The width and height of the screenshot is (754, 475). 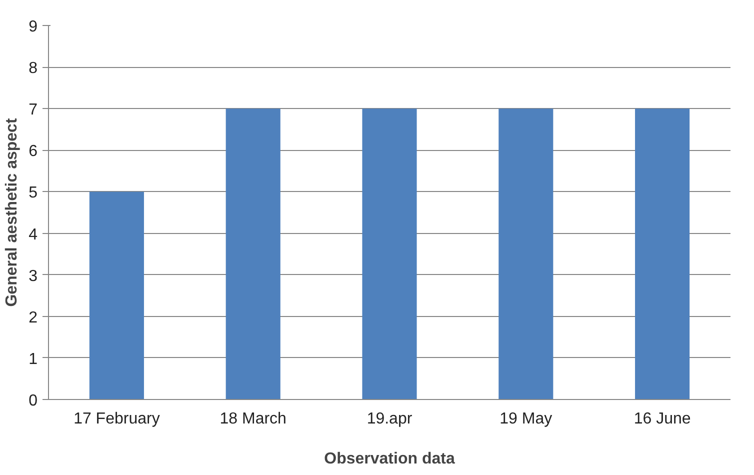 I want to click on y-tick-label: 6, so click(x=33, y=151).